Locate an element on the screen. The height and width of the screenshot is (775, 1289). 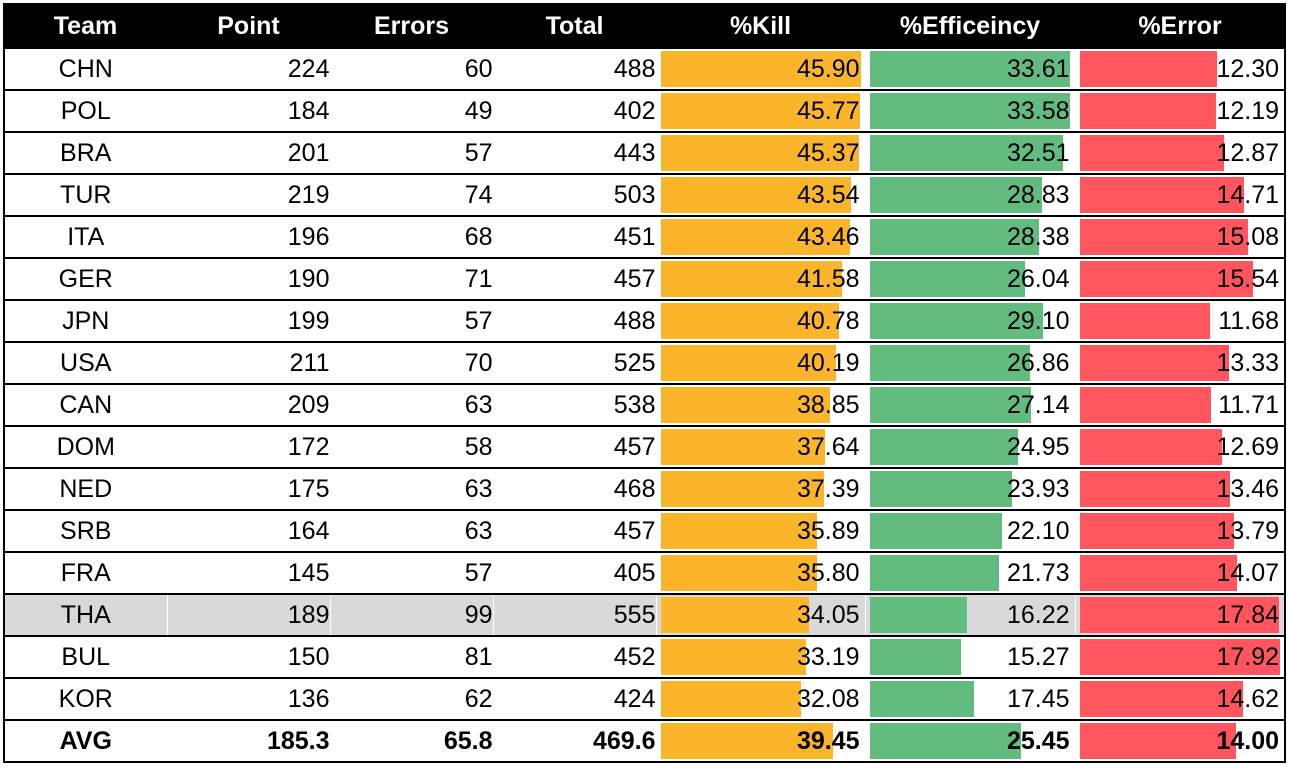
cell-error-percent: 13.79 is located at coordinates (1180, 531).